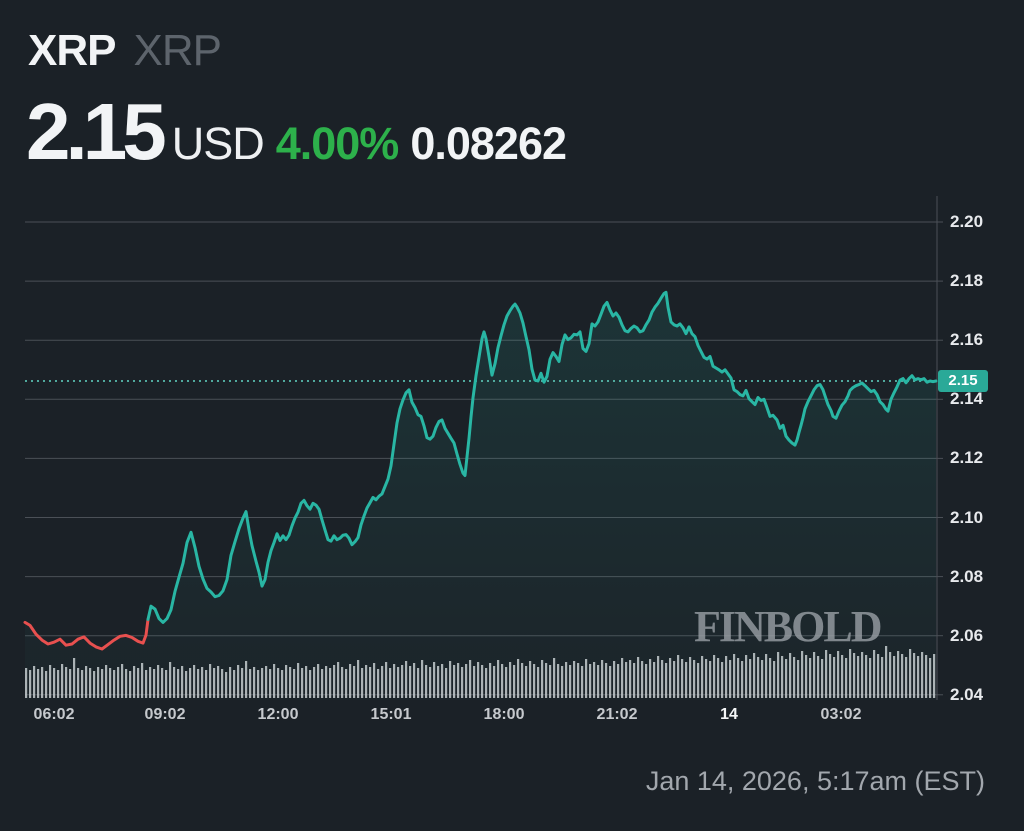 The width and height of the screenshot is (1024, 831). What do you see at coordinates (967, 458) in the screenshot?
I see `y-axis-label: 2.12` at bounding box center [967, 458].